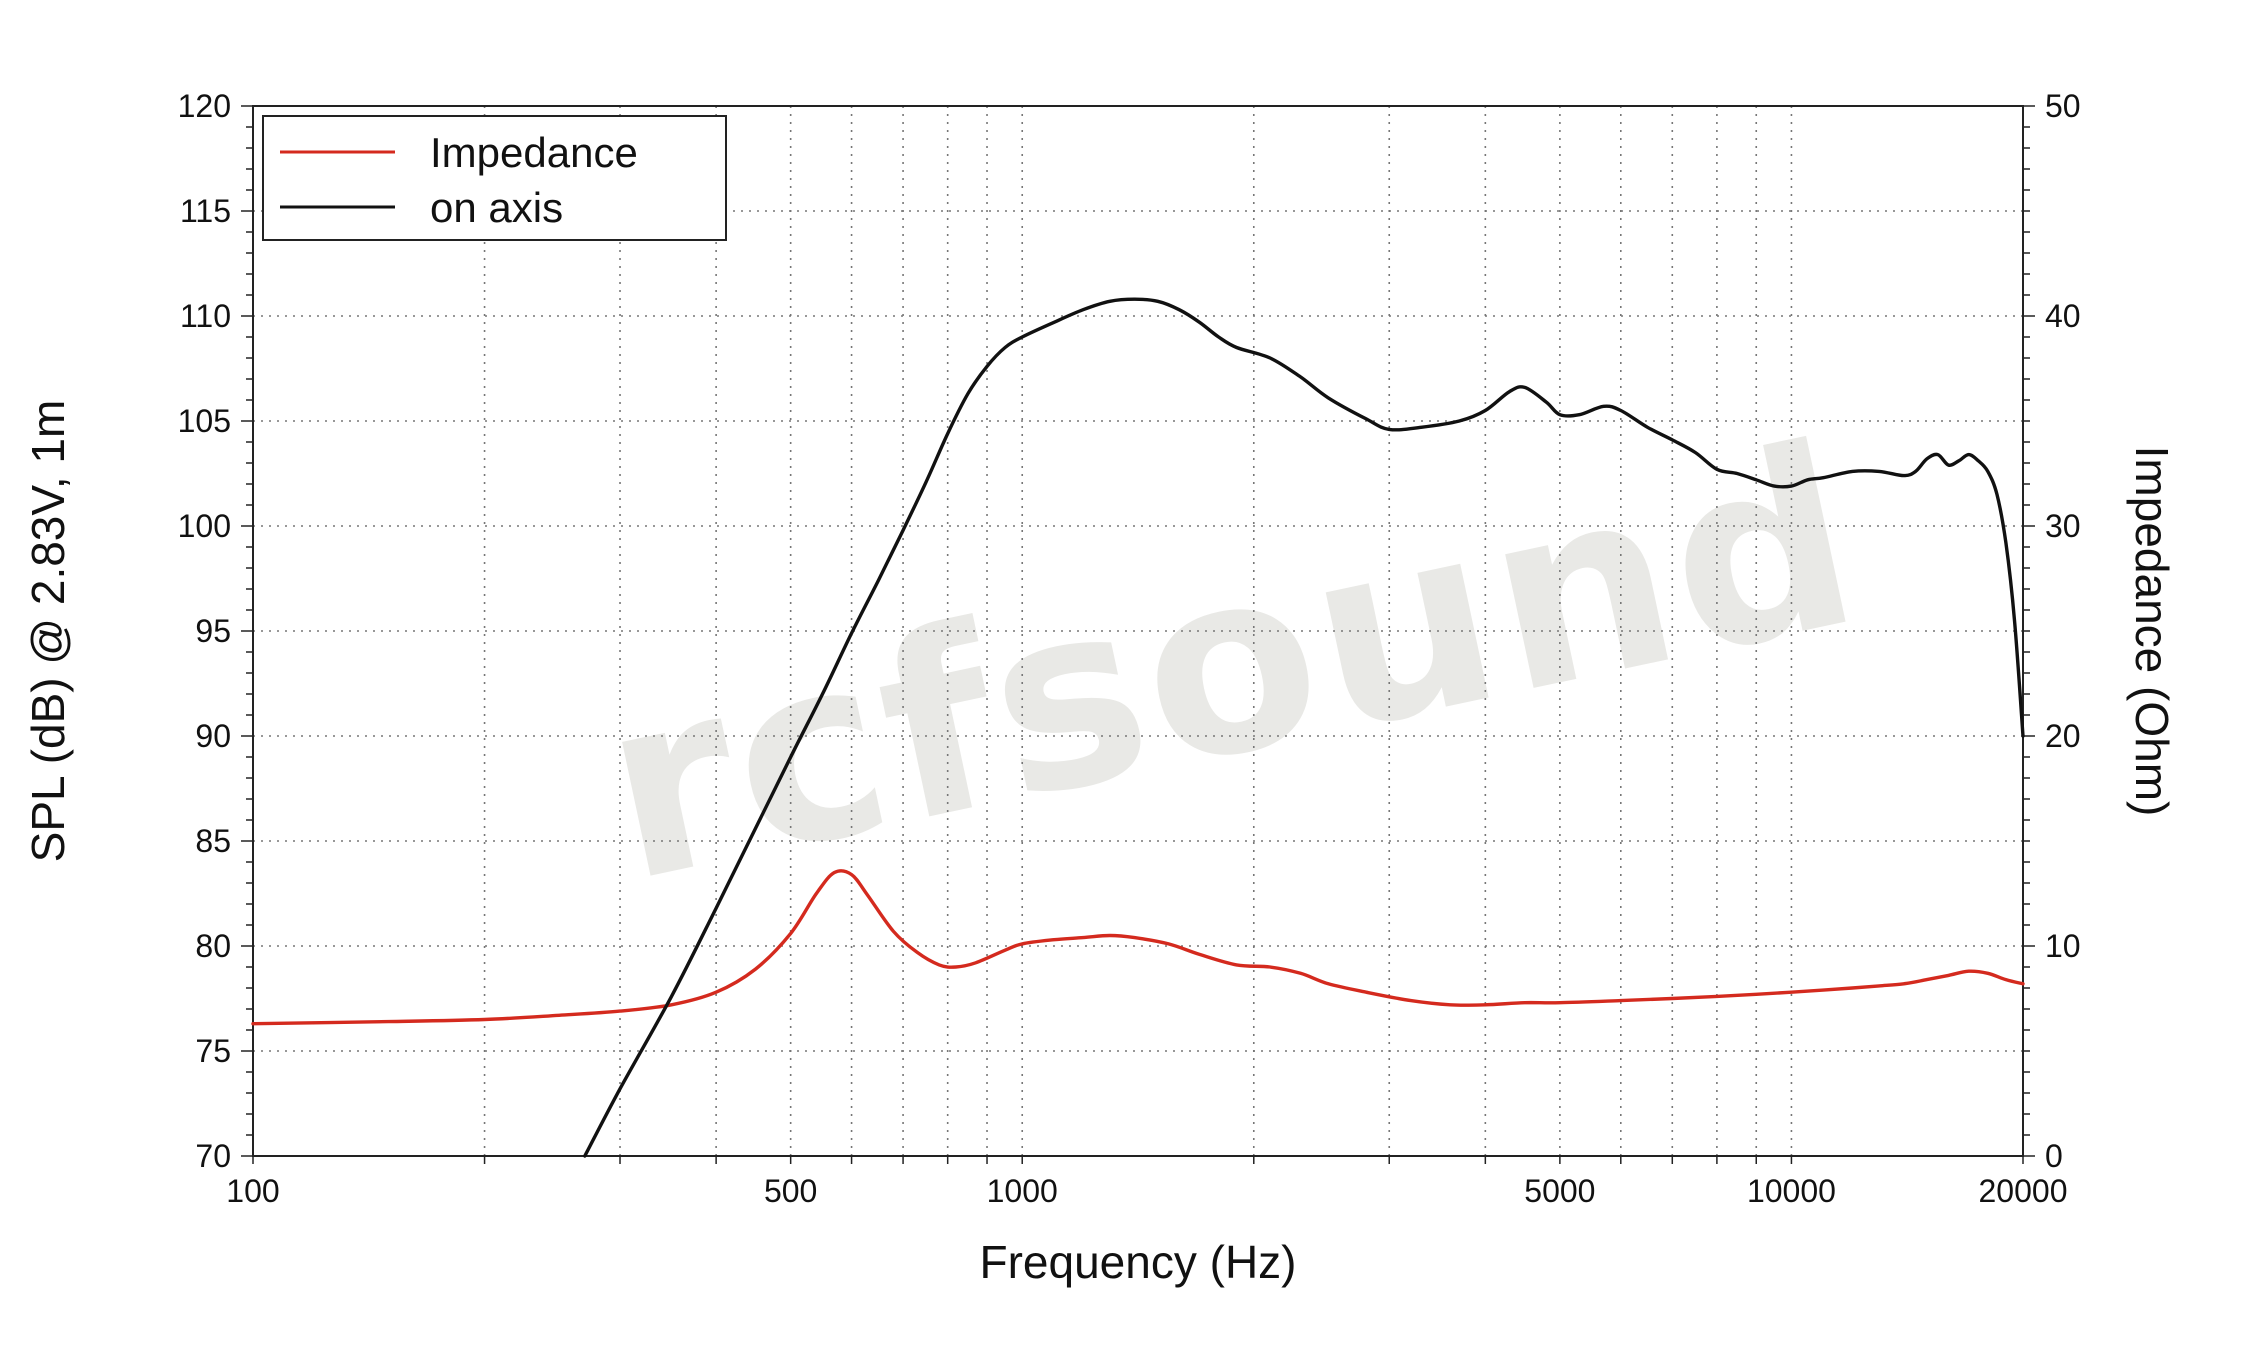  What do you see at coordinates (213, 946) in the screenshot?
I see `y-left-tick-label: 80` at bounding box center [213, 946].